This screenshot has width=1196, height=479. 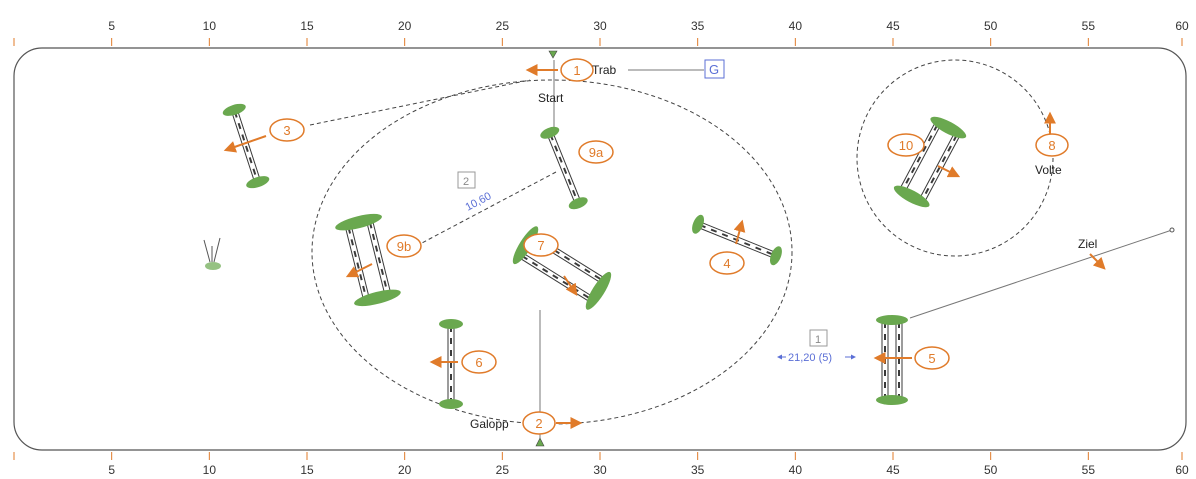 I want to click on top-scale-tick-label: 45, so click(x=893, y=26).